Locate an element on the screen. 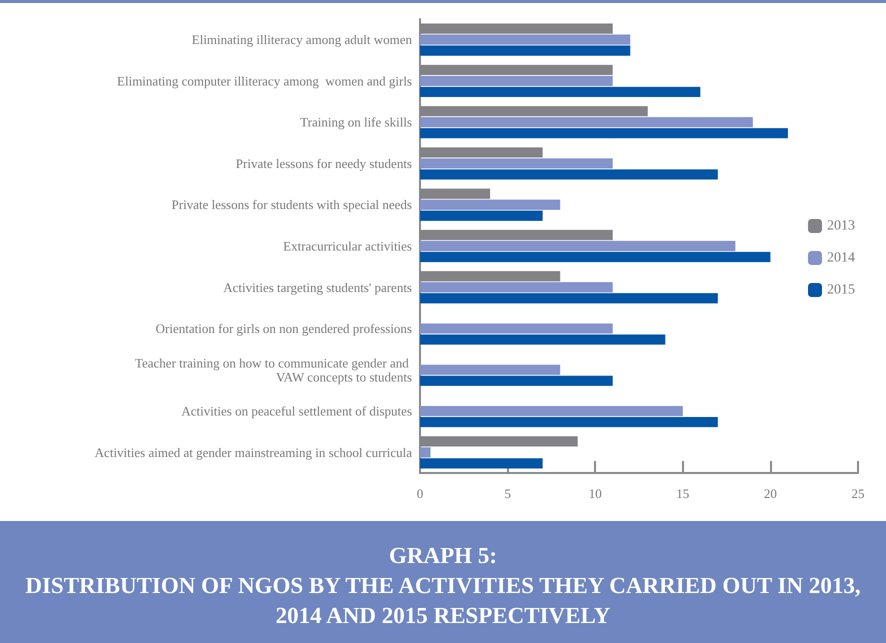  y-tick-label: Private lessons for students with special needs is located at coordinates (292, 204).